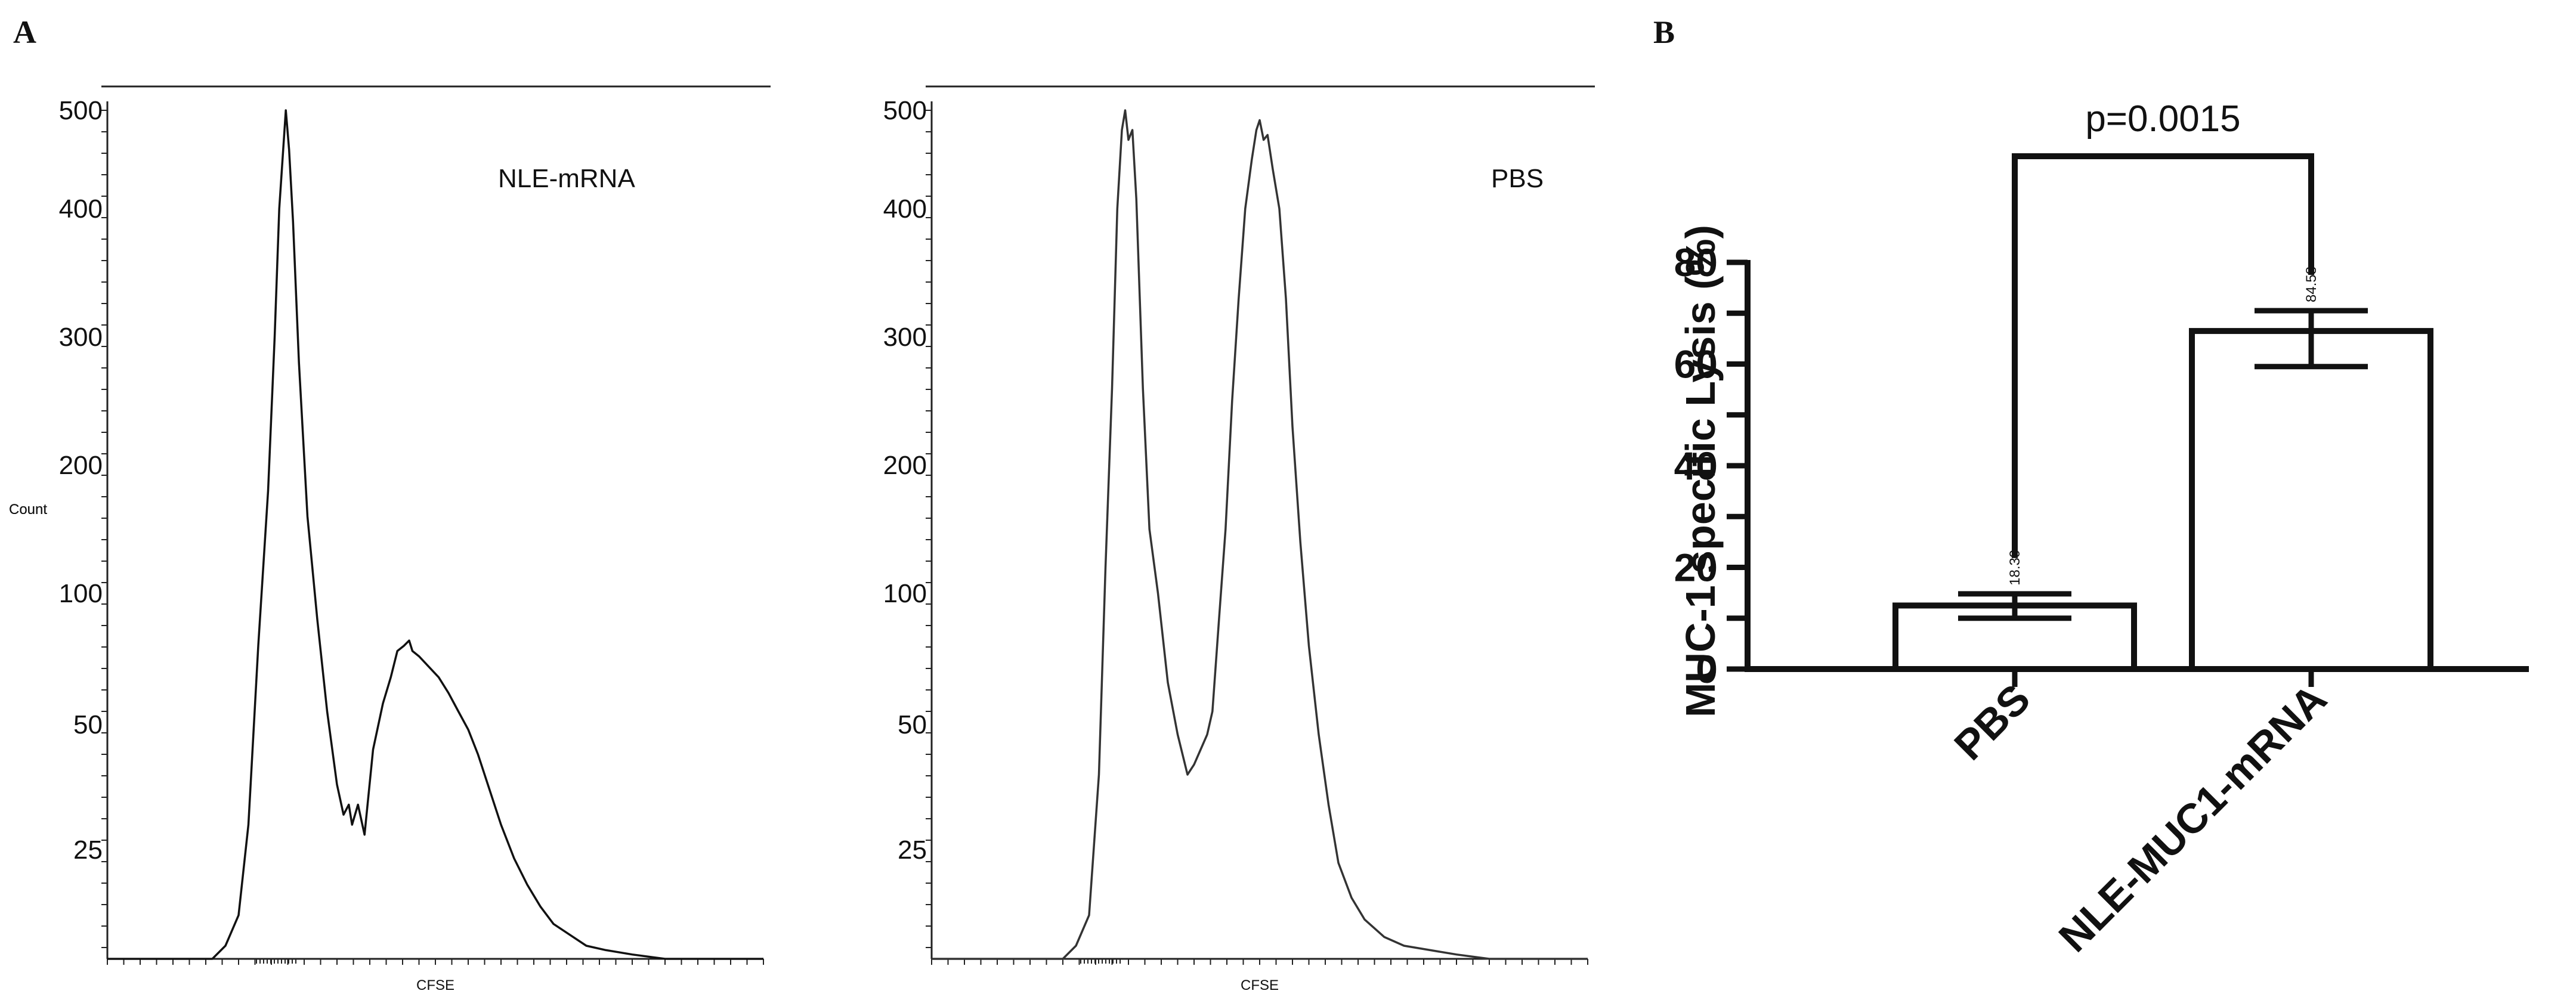  What do you see at coordinates (24, 32) in the screenshot?
I see `panel-label-a: A` at bounding box center [24, 32].